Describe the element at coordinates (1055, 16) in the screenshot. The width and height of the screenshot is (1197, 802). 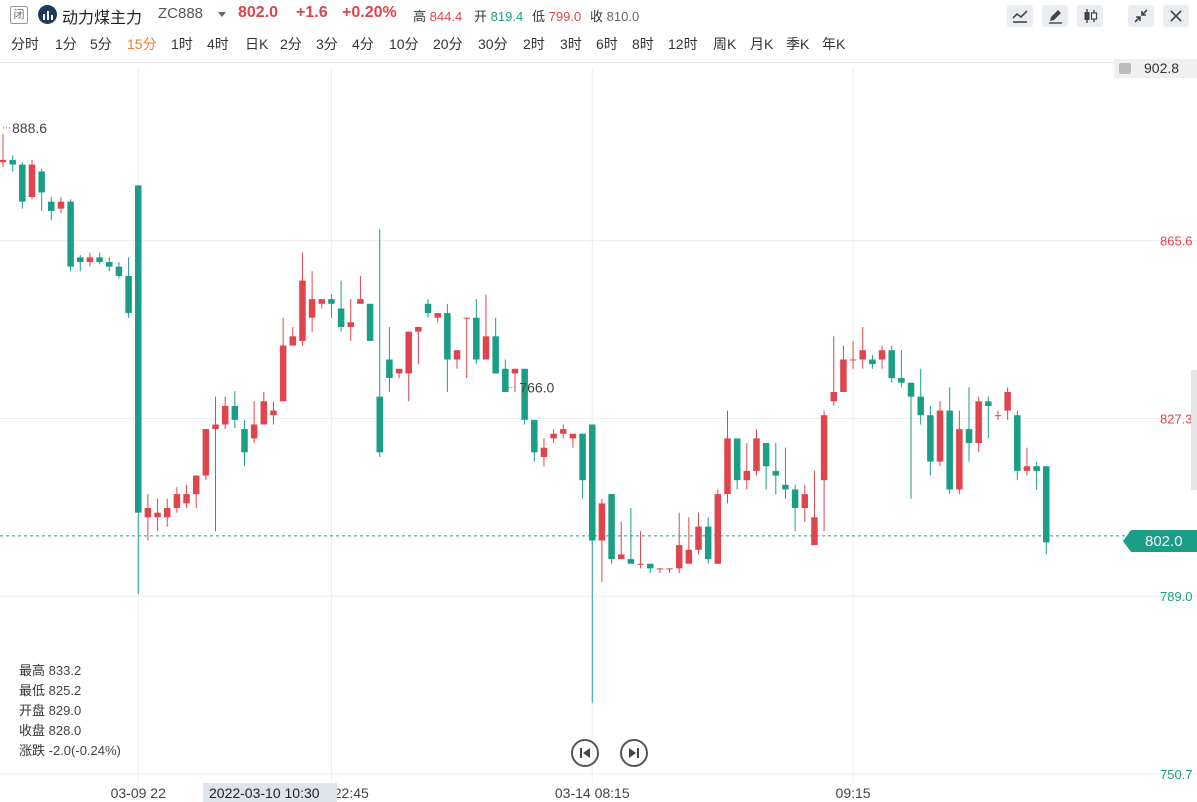
I see `pen-tool-icon` at that location.